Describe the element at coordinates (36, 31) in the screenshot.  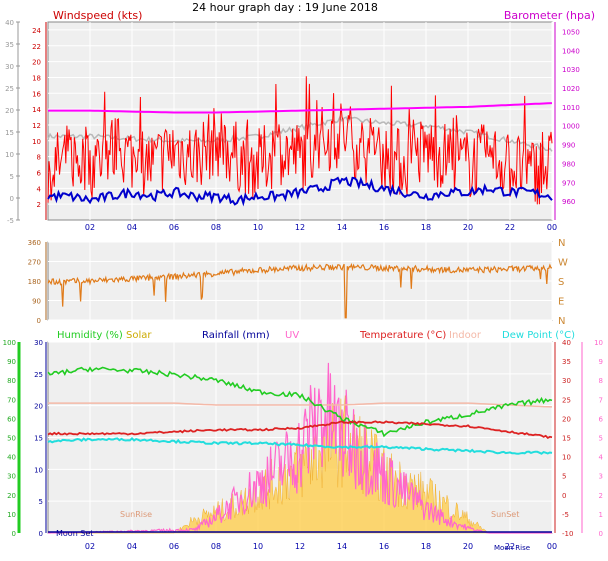
I see `wind-tick-label: 24` at that location.